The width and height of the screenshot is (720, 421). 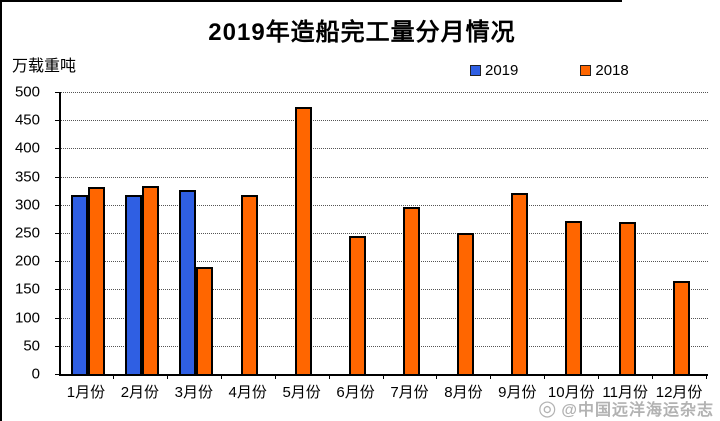 I want to click on x-tick-label-12: 12月份, so click(x=679, y=392).